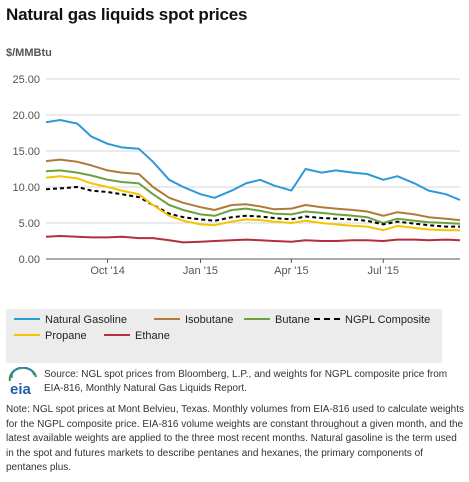 This screenshot has height=482, width=469. I want to click on series-line-ngpl-composite, so click(252, 207).